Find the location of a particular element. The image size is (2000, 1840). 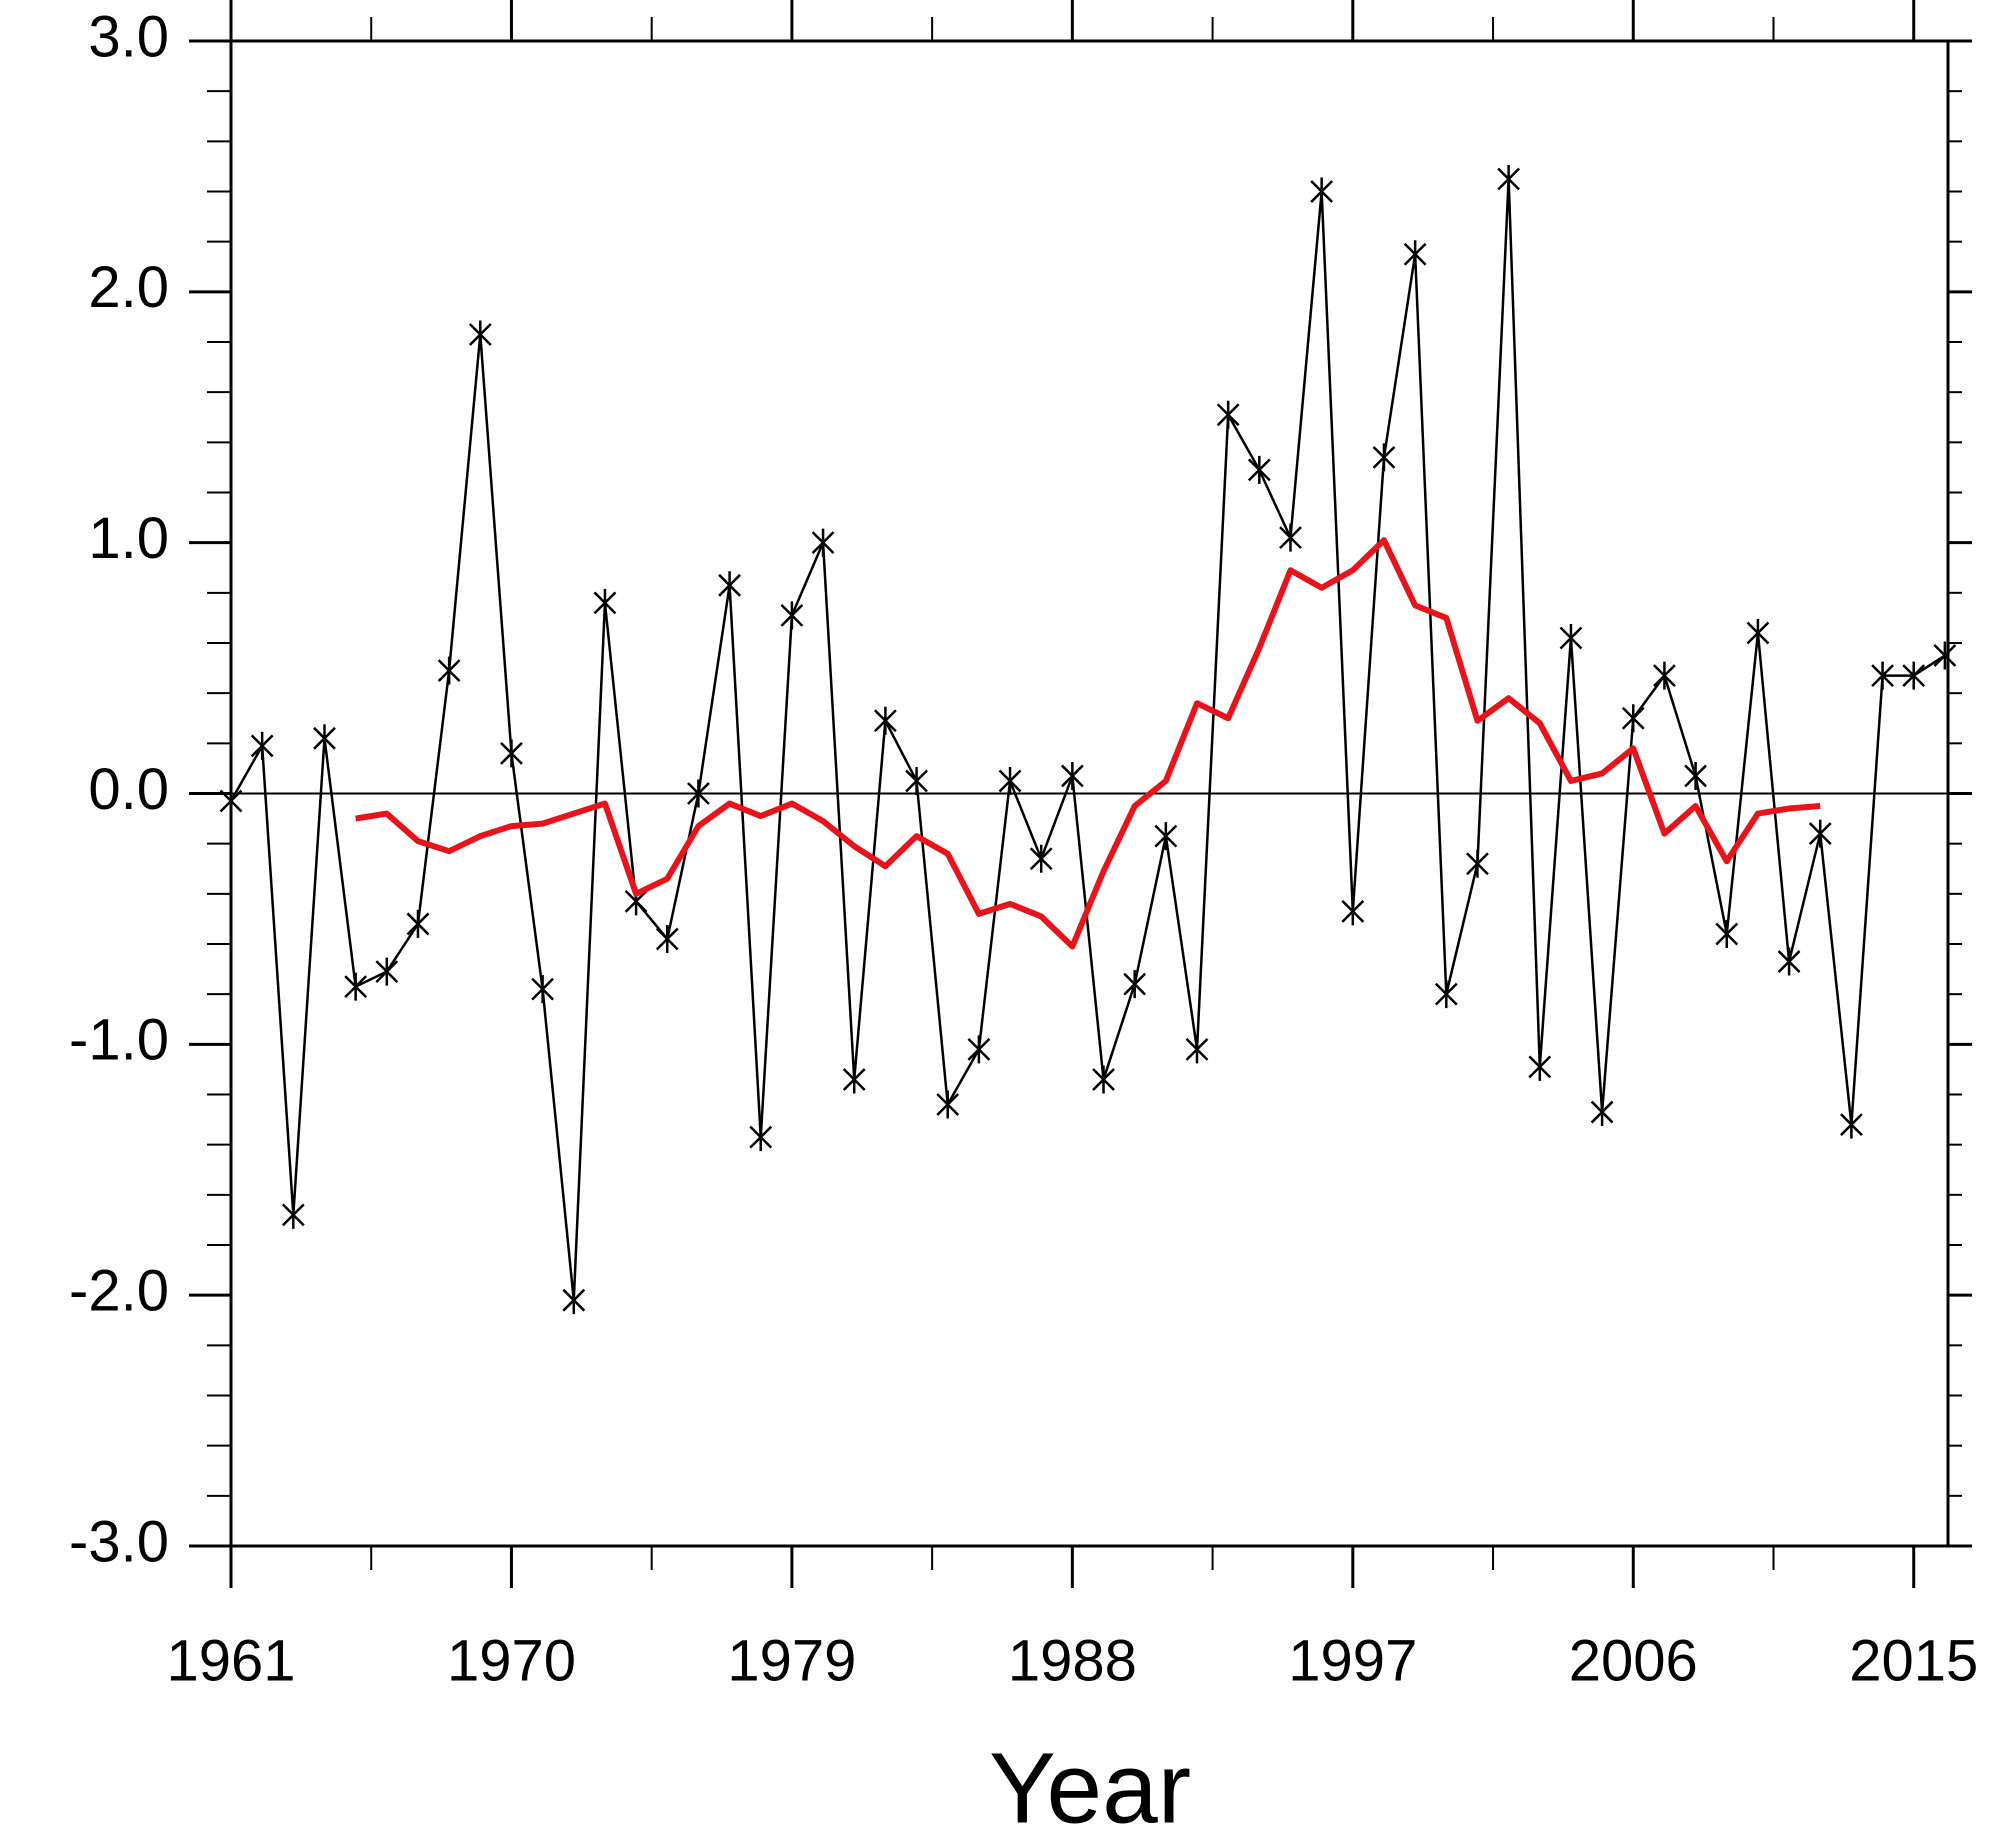

y-tick-label: -2.0 is located at coordinates (119, 1290).